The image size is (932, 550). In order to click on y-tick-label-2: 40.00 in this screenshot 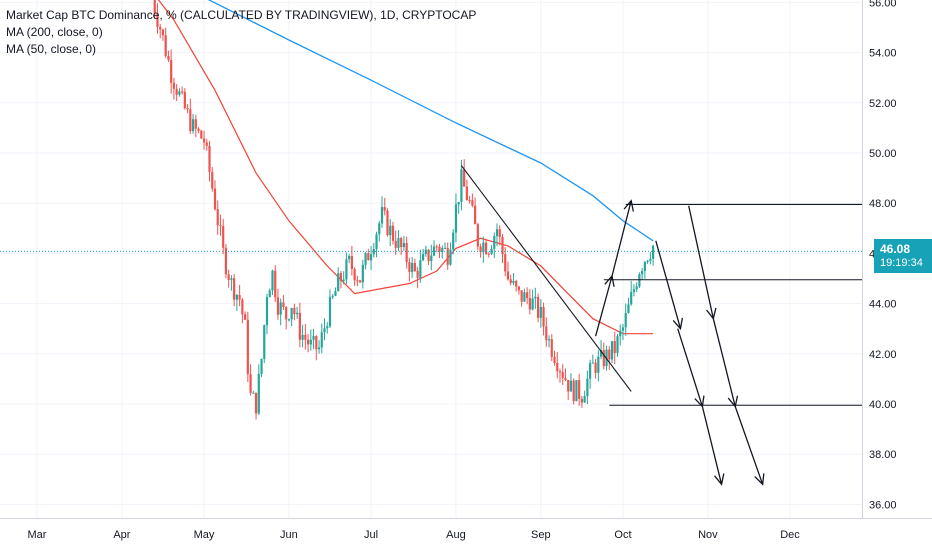, I will do `click(883, 405)`.